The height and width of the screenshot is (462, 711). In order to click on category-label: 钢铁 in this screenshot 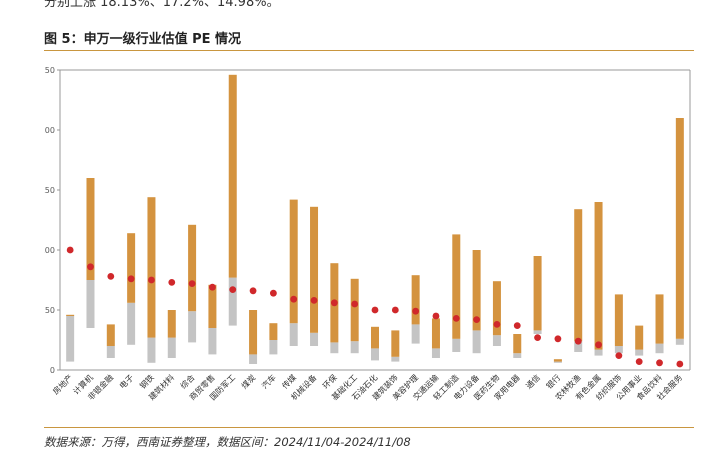, I will do `click(146, 381)`.